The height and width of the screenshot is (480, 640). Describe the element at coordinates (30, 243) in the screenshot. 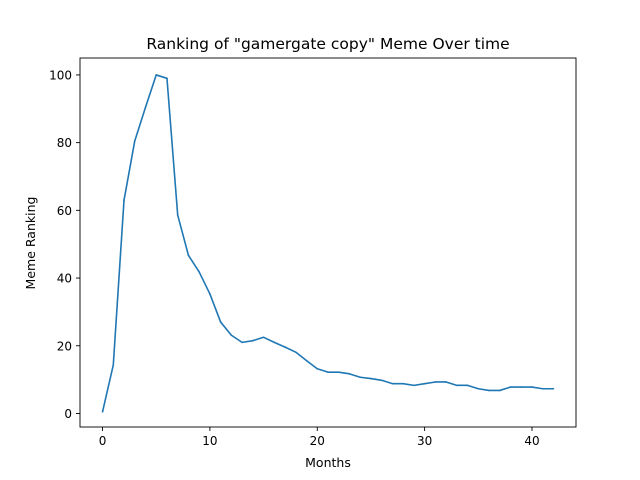

I see `y-axis-label: Meme Ranking` at that location.